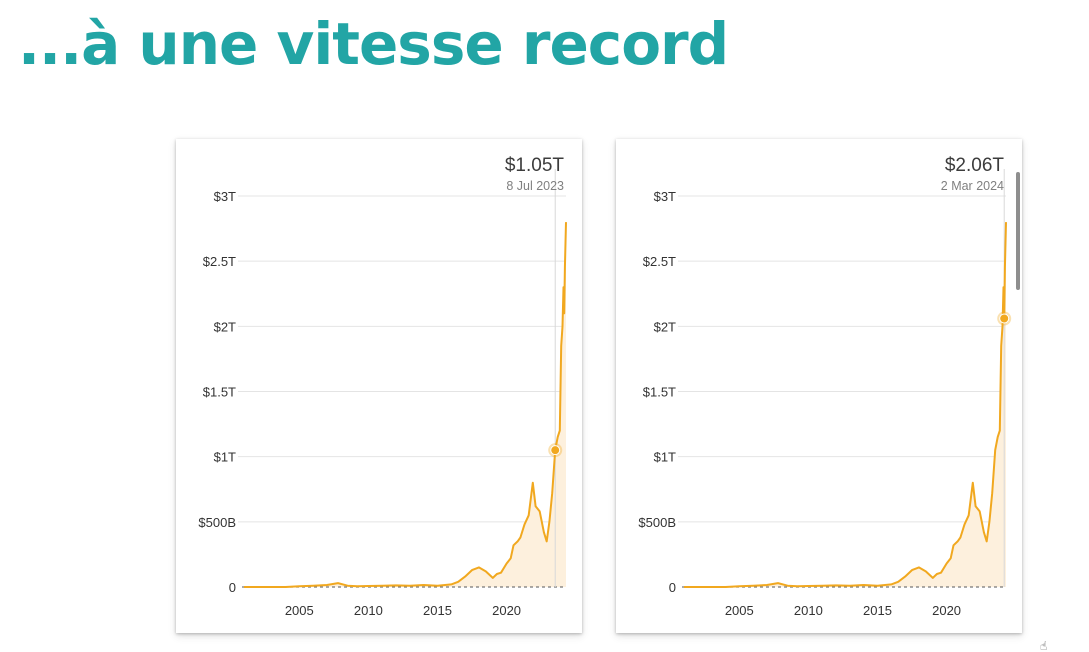 This screenshot has height=652, width=1089. Describe the element at coordinates (535, 165) in the screenshot. I see `hover-value: $1.05T` at that location.